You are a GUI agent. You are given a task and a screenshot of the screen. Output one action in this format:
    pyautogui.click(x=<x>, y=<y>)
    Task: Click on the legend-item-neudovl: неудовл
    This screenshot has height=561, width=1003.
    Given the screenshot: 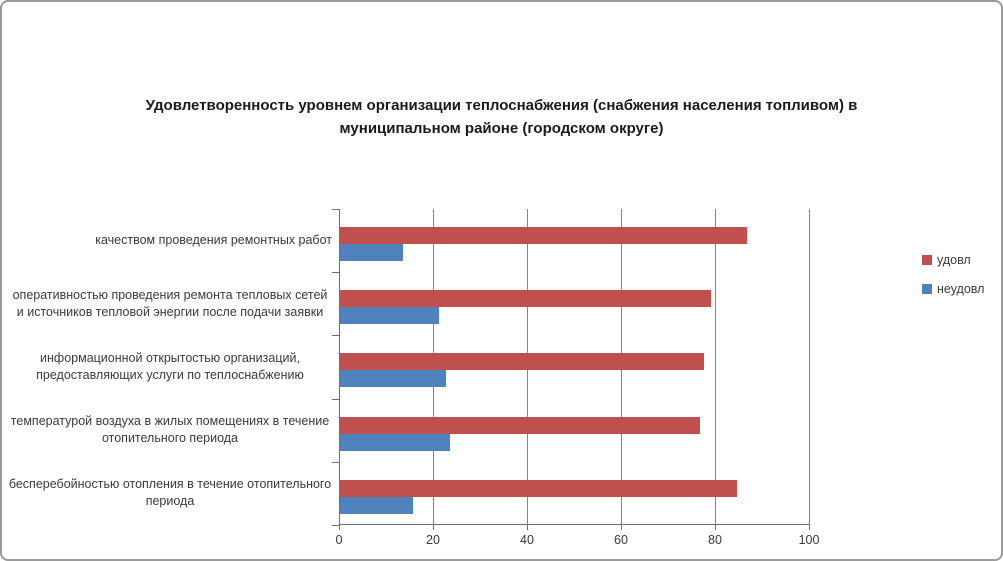 What is the action you would take?
    pyautogui.click(x=953, y=289)
    